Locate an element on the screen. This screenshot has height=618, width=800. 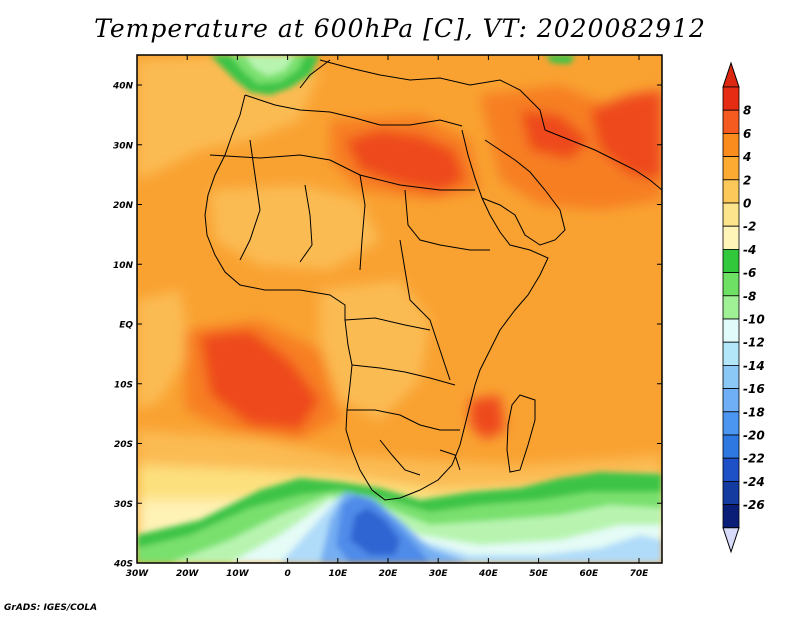
colorbar-label: -22 is located at coordinates (754, 459).